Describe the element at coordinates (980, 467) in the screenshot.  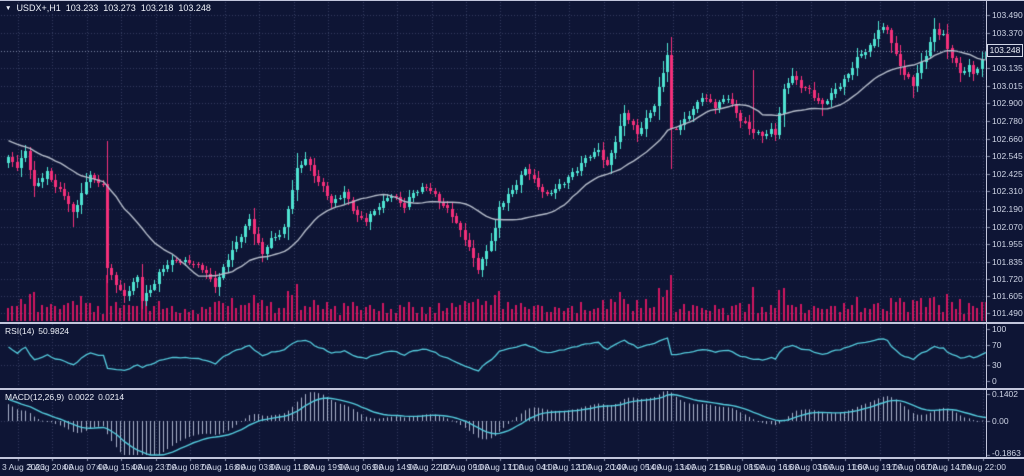
I see `time-axis-label: 17 Aug 22:00` at that location.